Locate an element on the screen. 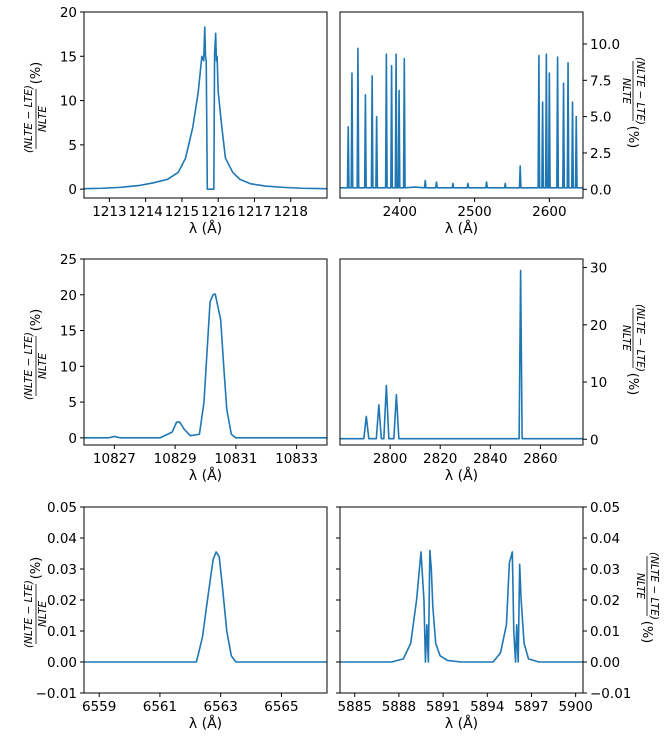 The image size is (666, 741). y-tick-label: 2.5 is located at coordinates (600, 154).